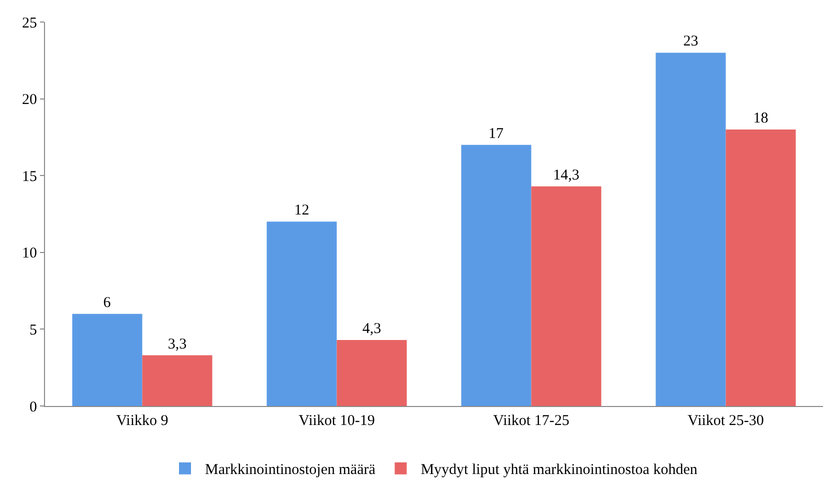  What do you see at coordinates (290, 470) in the screenshot?
I see `legend-label: Markkinointinostojen määrä` at bounding box center [290, 470].